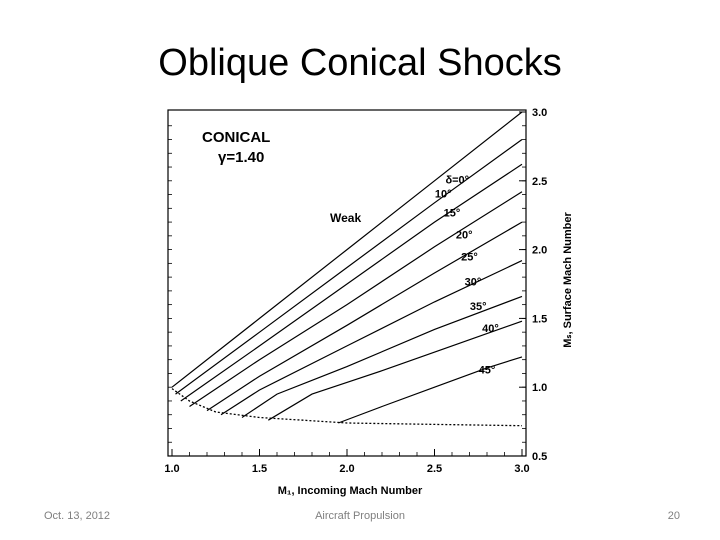 This screenshot has width=720, height=540. I want to click on x-tick-label: 3.0, so click(521, 469).